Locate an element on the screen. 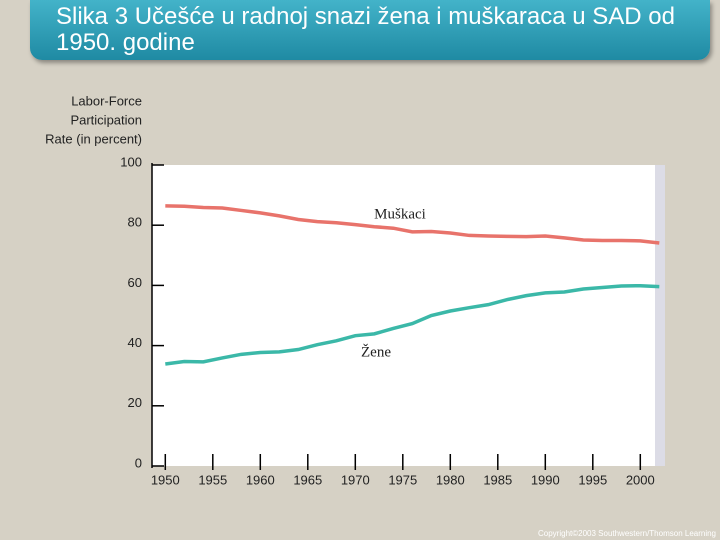 This screenshot has height=540, width=720. x-tick-label: 1985 is located at coordinates (497, 479).